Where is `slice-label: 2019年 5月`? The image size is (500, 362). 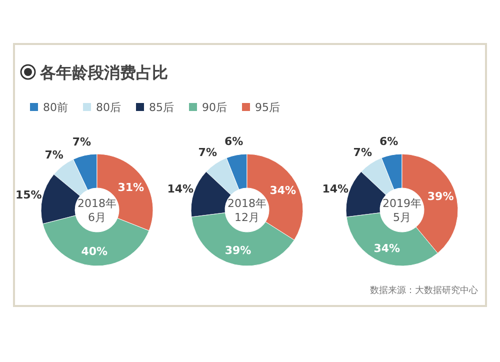 slice-label: 2019年 5月 is located at coordinates (402, 210).